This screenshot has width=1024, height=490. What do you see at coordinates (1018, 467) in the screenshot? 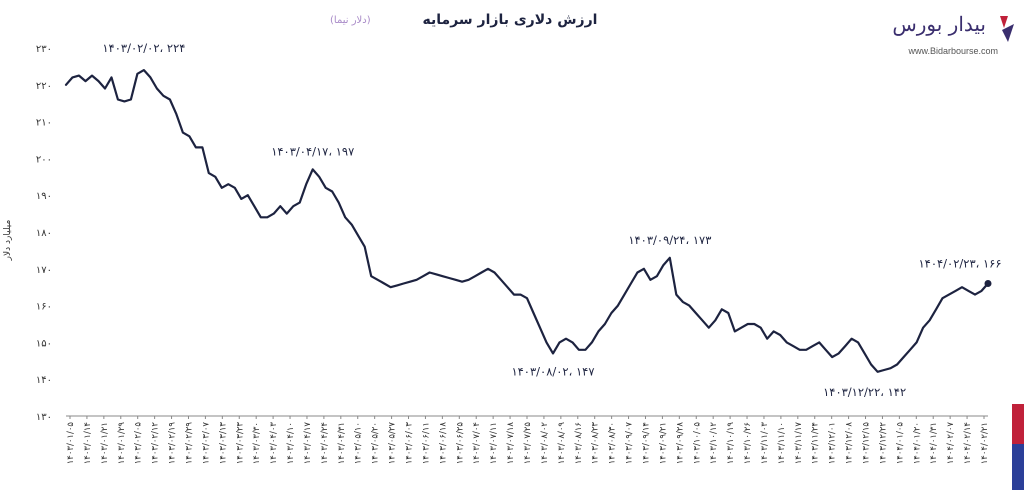
I see `edge-accent-blue` at bounding box center [1018, 467].